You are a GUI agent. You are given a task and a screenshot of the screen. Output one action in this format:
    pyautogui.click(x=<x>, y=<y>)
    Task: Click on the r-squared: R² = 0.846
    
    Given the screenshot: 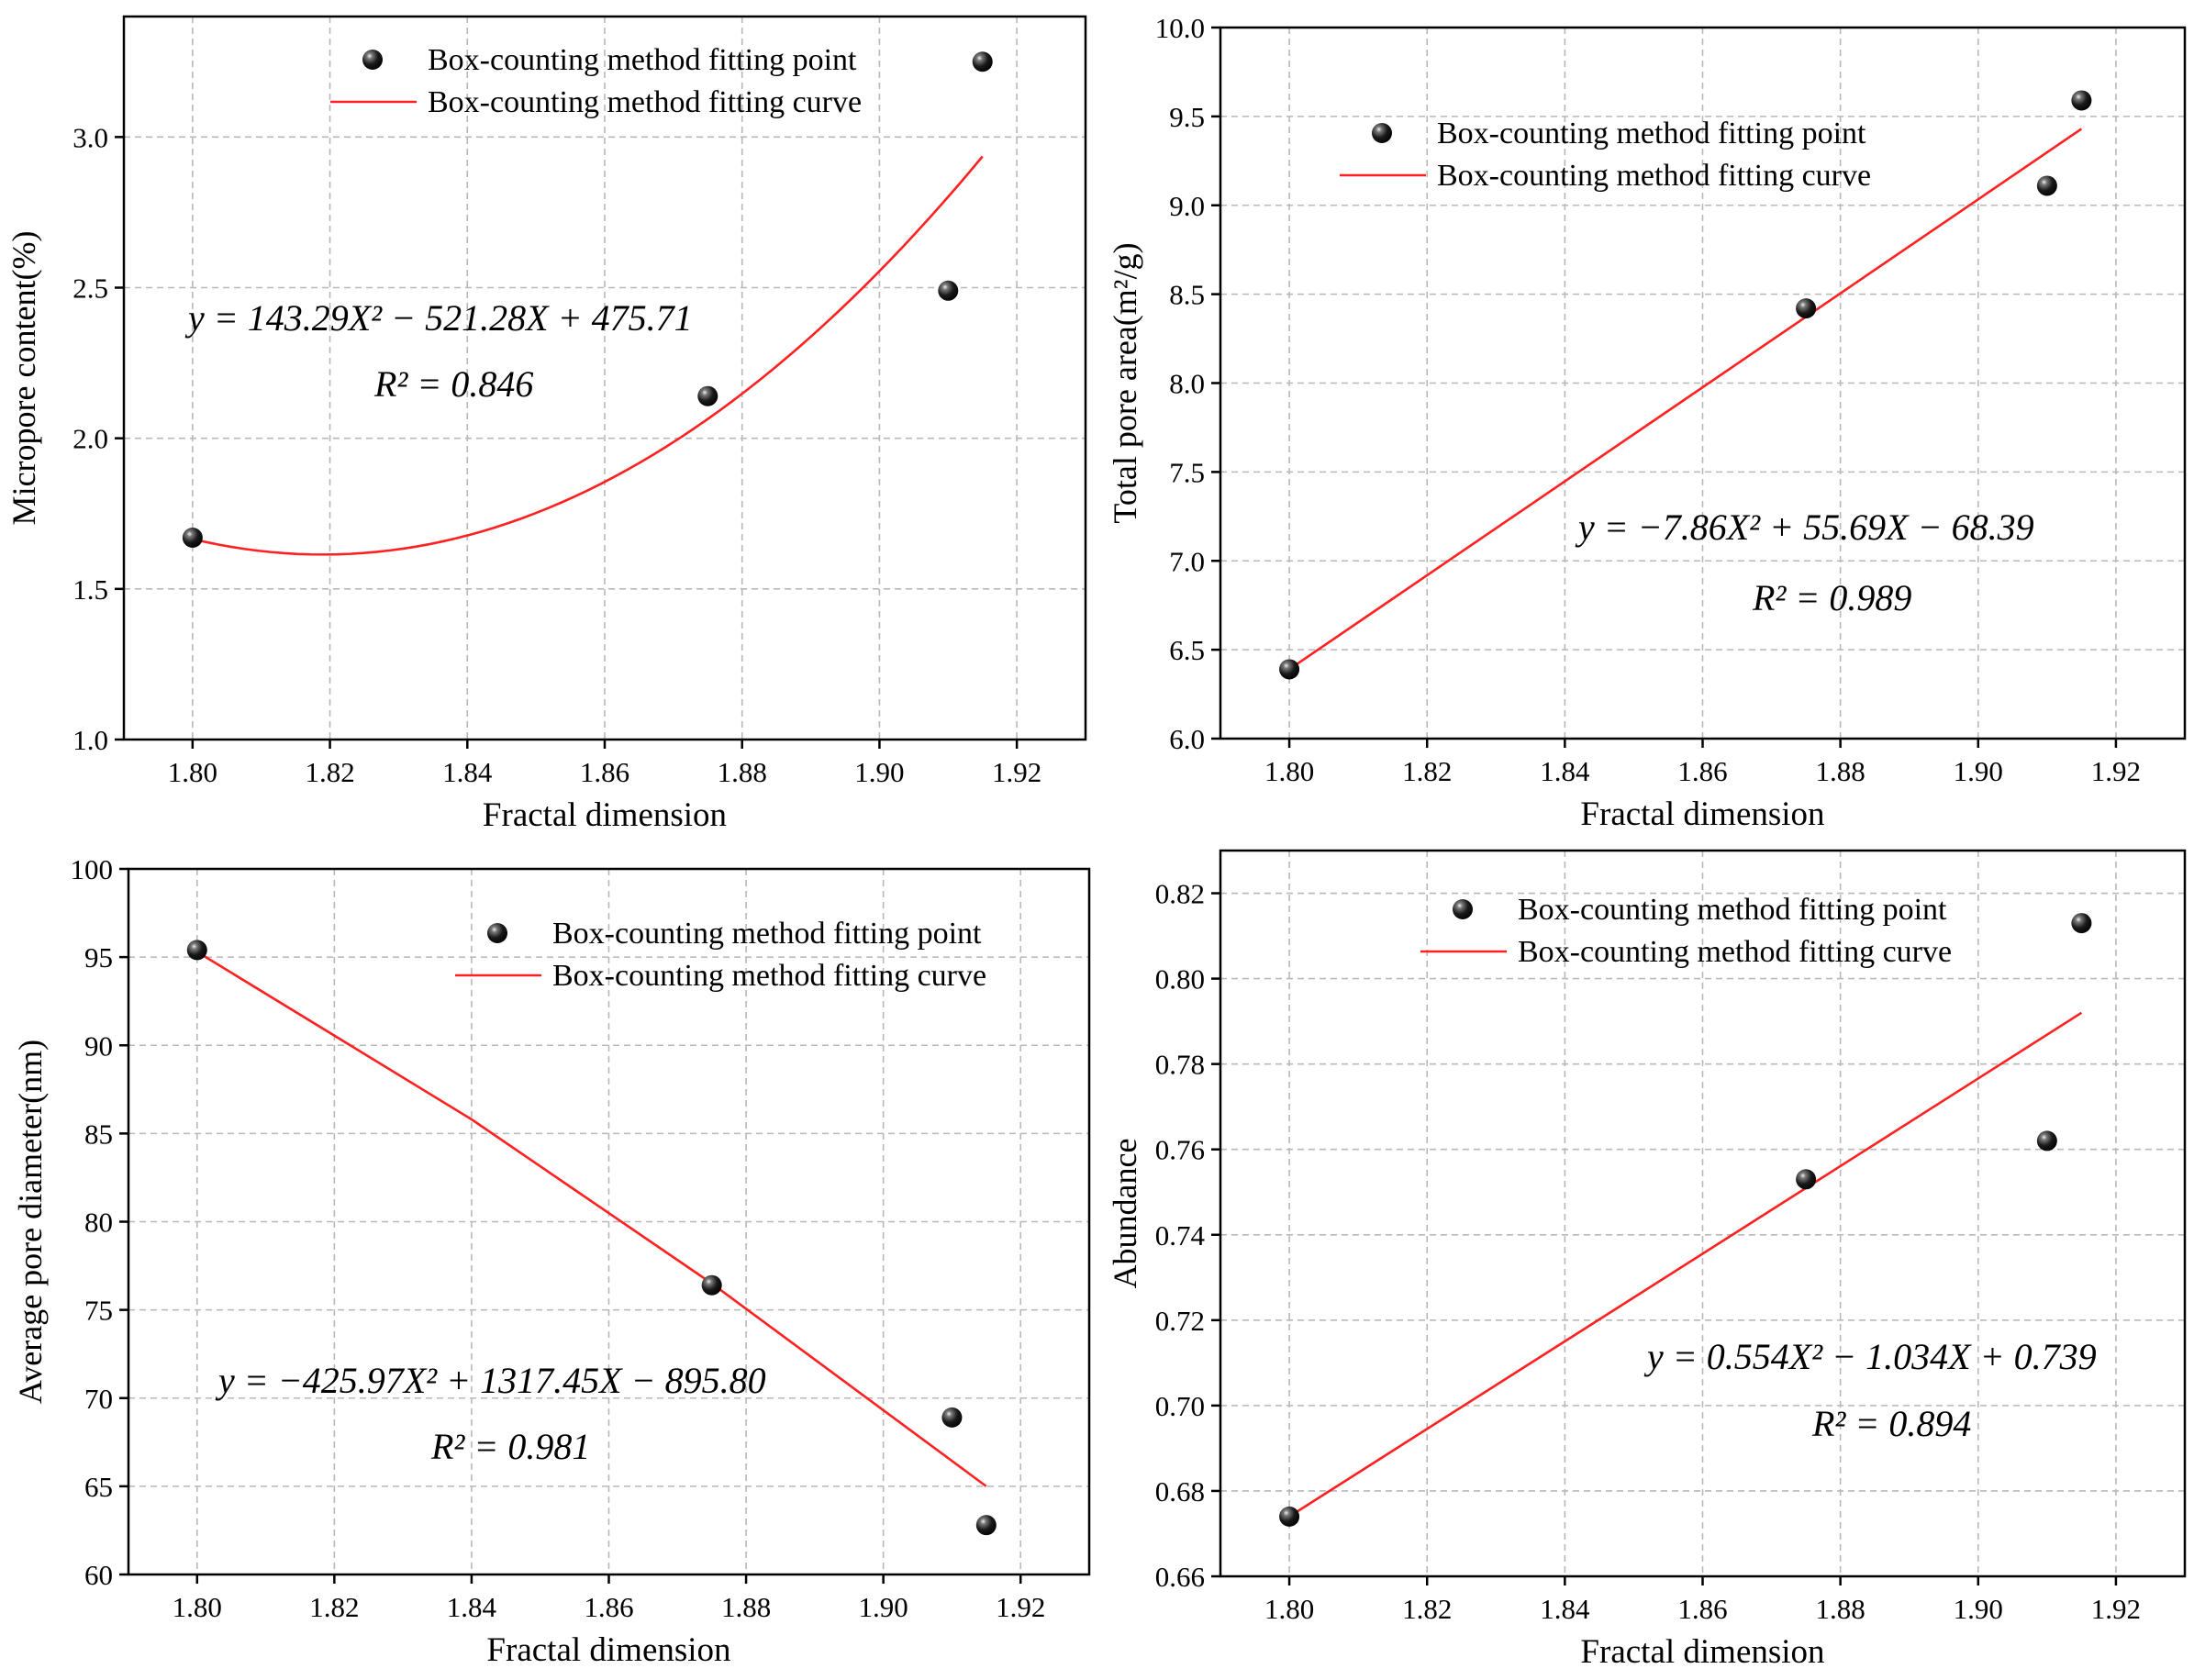 What is the action you would take?
    pyautogui.click(x=453, y=384)
    